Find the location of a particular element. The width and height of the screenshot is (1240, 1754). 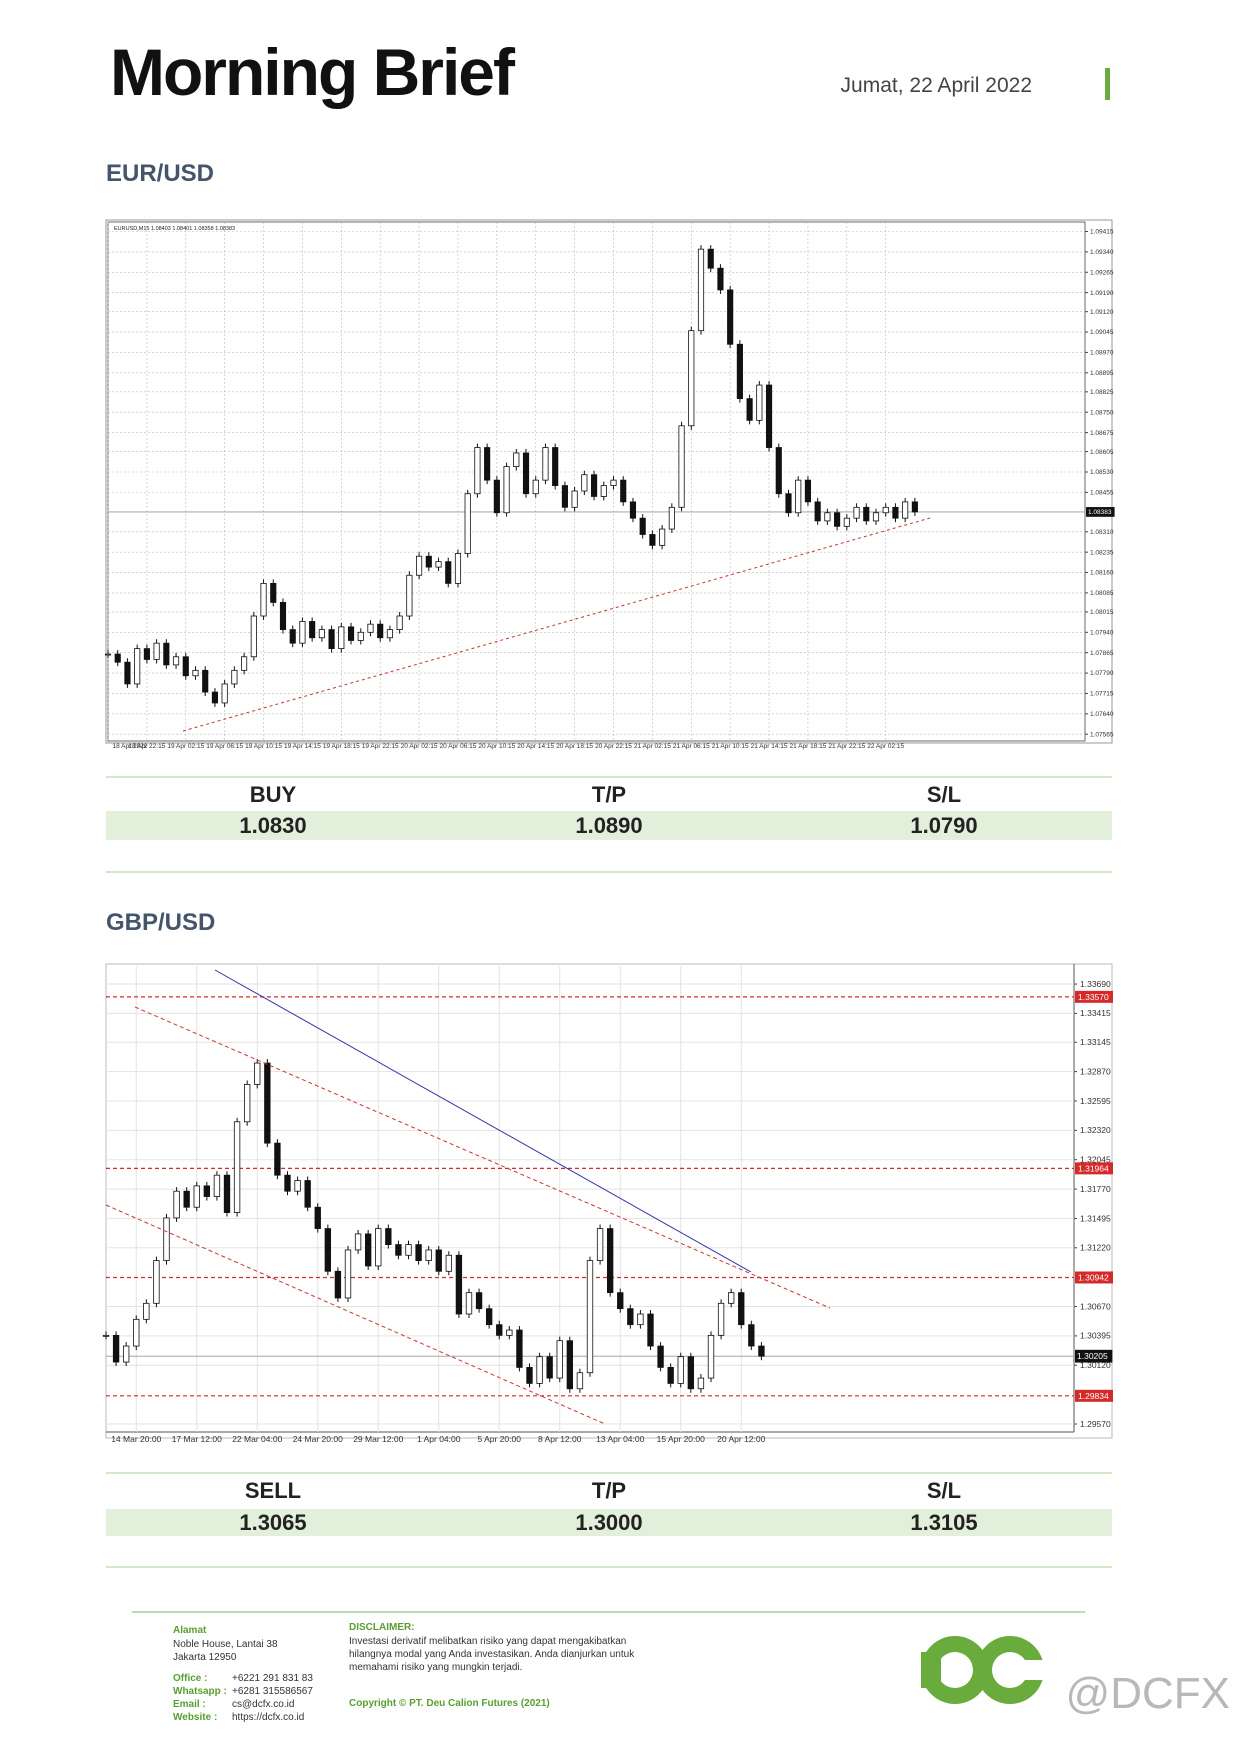

y-tick-label: 1.07790 is located at coordinates (1102, 673).